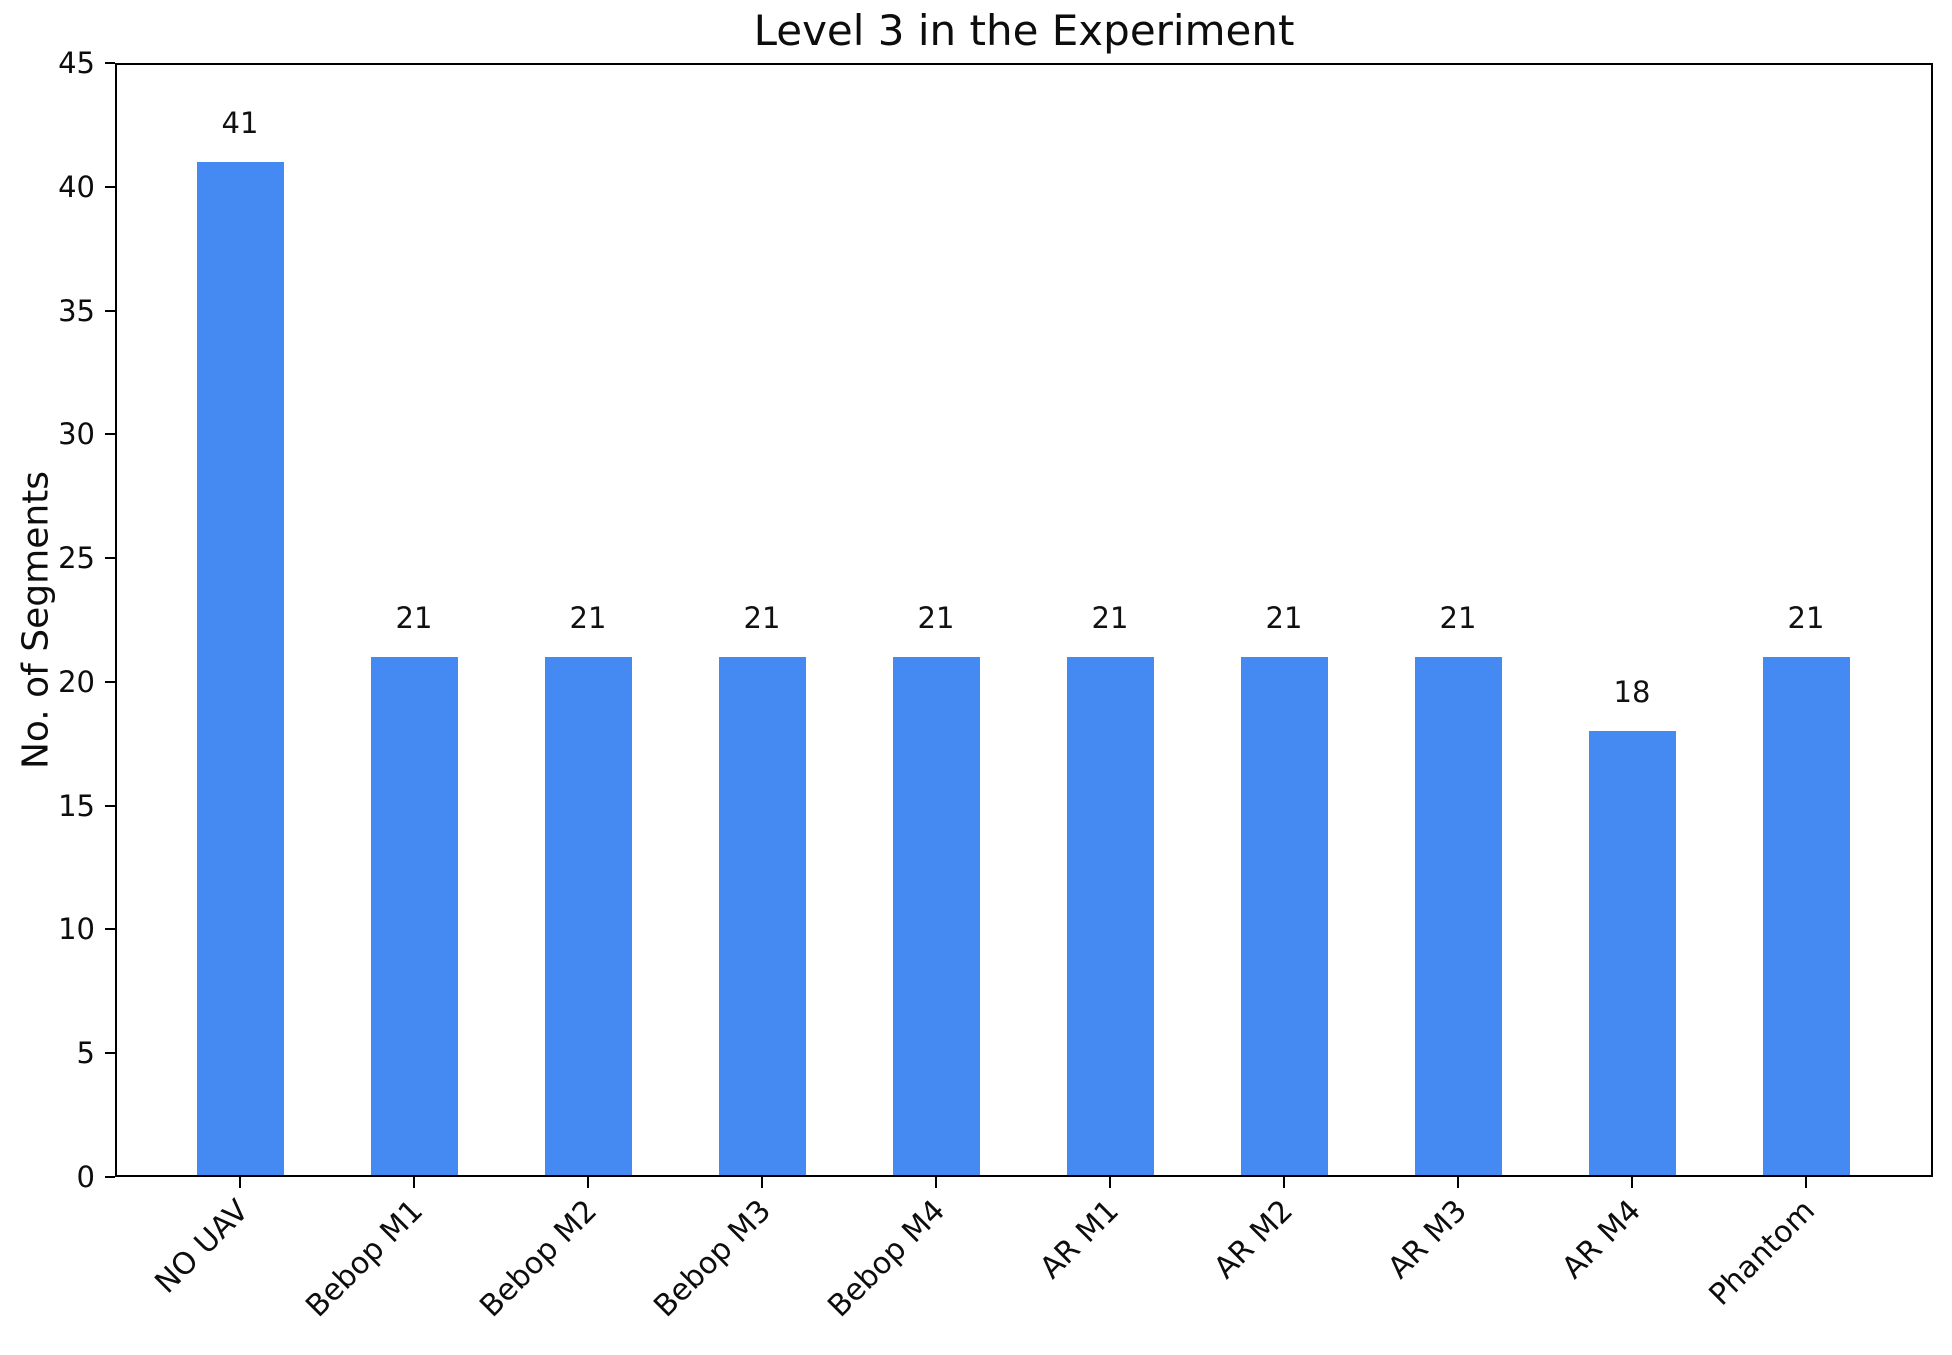 This screenshot has height=1355, width=1952. What do you see at coordinates (76, 681) in the screenshot?
I see `y-tick-label: 20` at bounding box center [76, 681].